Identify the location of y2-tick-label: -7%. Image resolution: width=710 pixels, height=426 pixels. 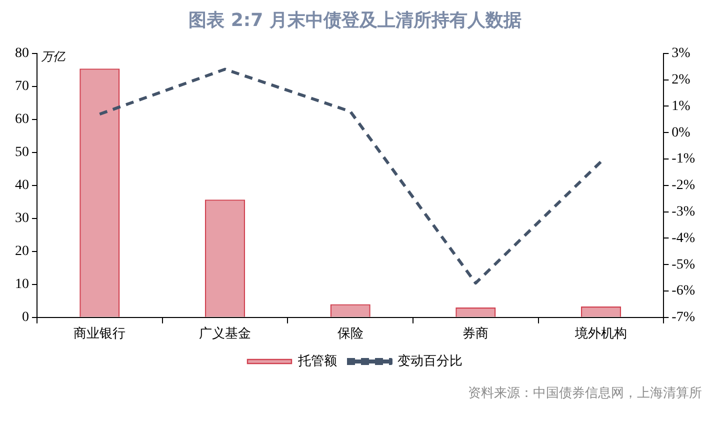
(684, 318).